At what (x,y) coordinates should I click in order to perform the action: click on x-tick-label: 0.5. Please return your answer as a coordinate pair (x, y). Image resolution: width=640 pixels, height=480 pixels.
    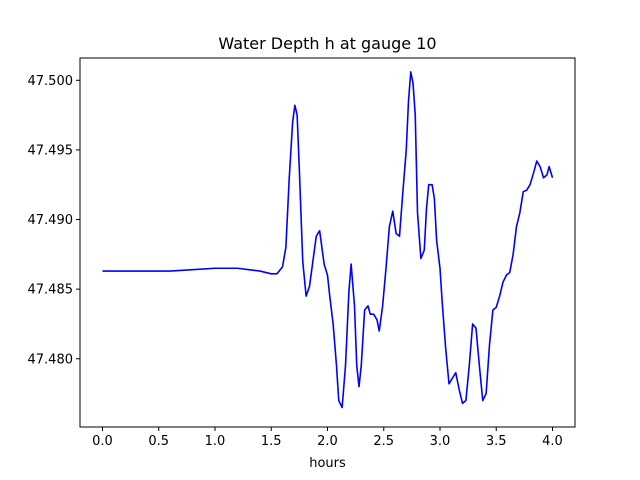
    Looking at the image, I should click on (158, 441).